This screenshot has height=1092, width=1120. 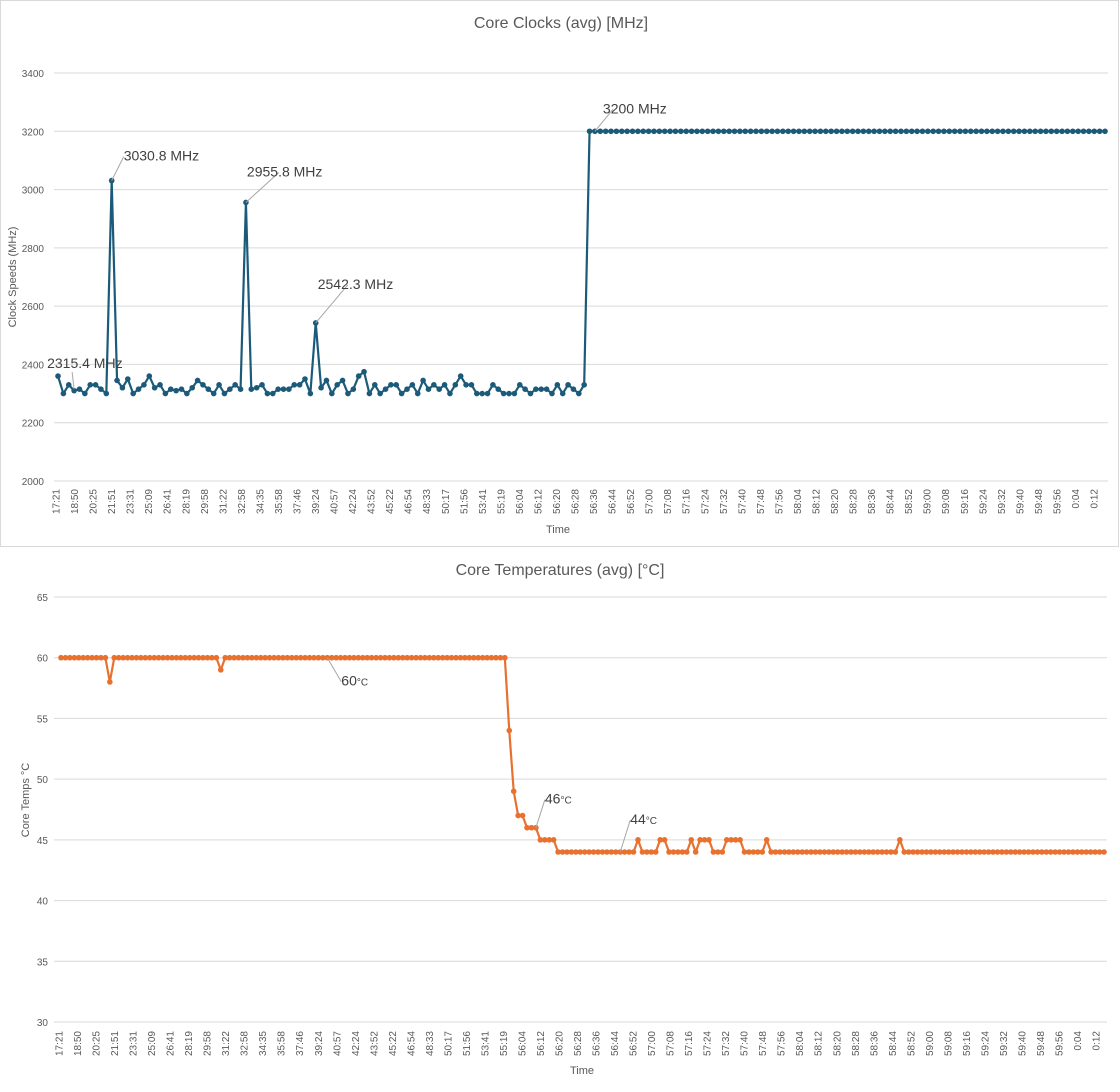 What do you see at coordinates (930, 1043) in the screenshot?
I see `temp-xtick-label: 59:00` at bounding box center [930, 1043].